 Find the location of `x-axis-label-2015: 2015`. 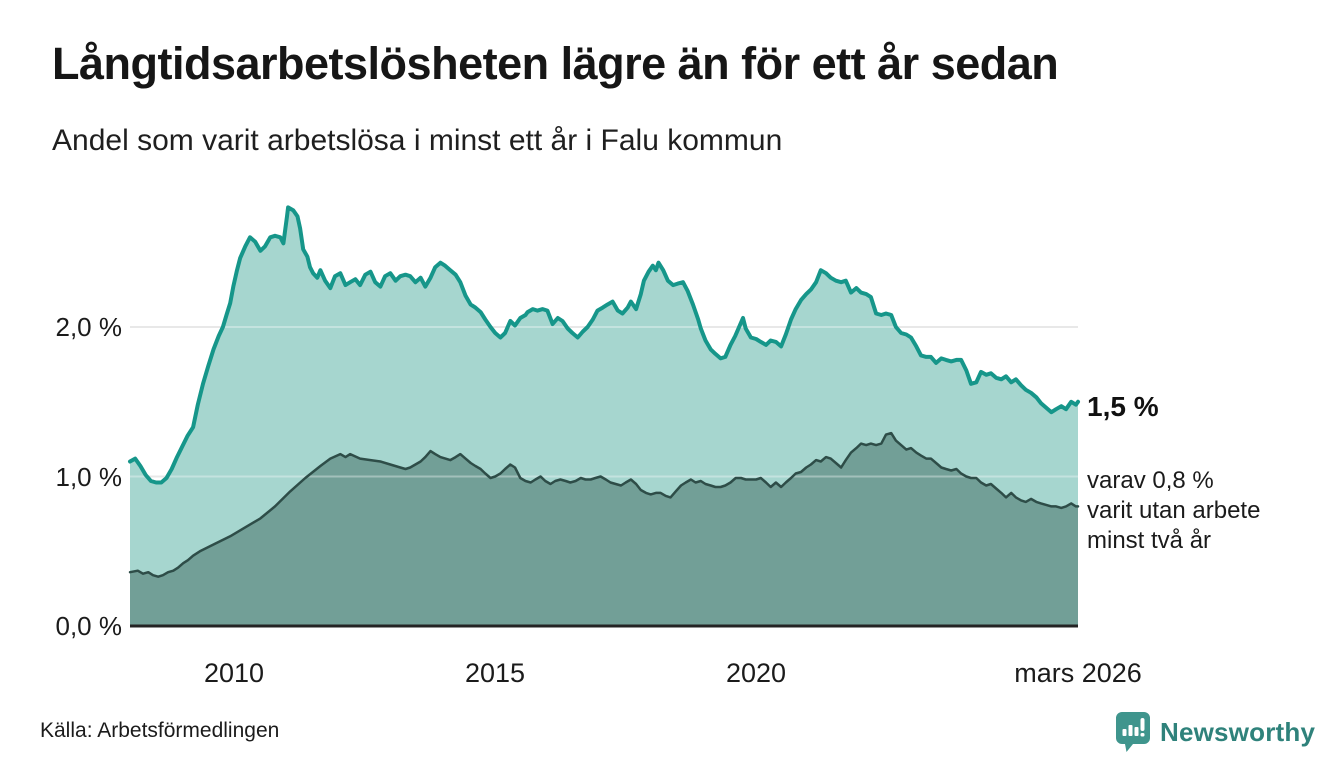

x-axis-label-2015: 2015 is located at coordinates (495, 673).